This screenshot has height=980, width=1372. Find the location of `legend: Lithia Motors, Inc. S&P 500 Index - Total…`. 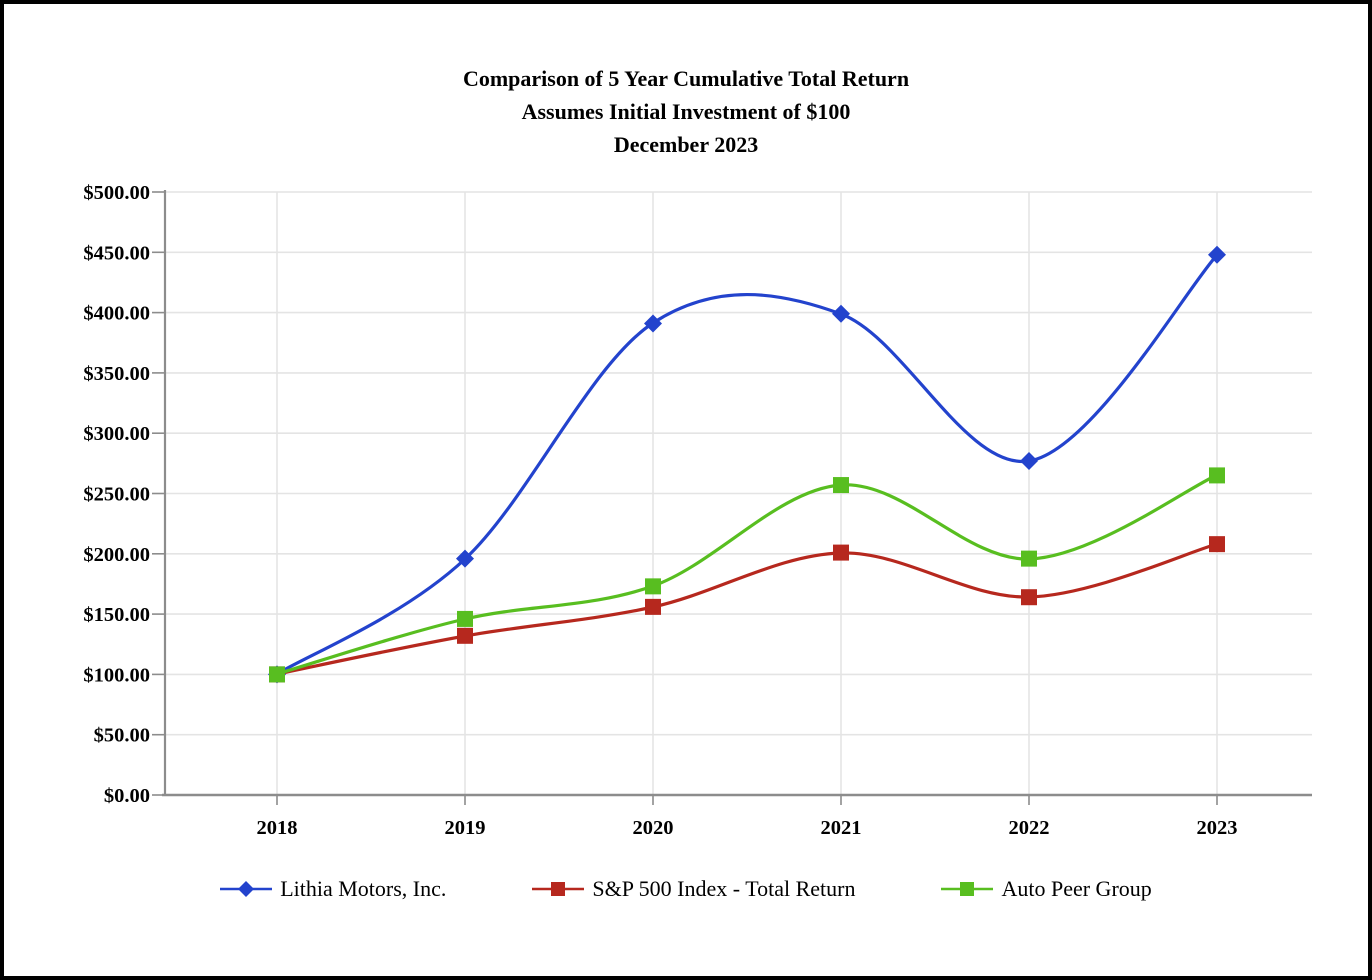

legend: Lithia Motors, Inc. S&P 500 Index - Total… is located at coordinates (686, 889).